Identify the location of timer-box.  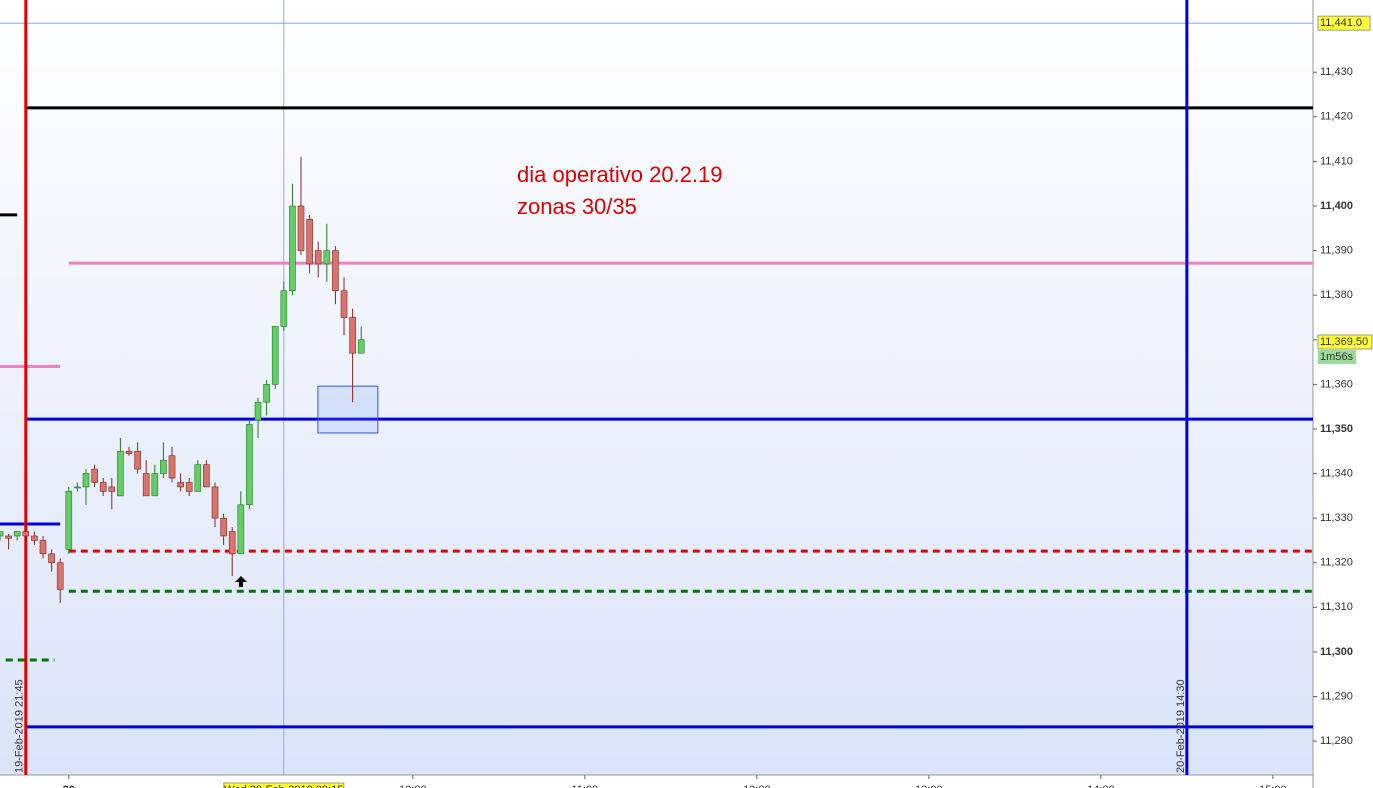
(1337, 357).